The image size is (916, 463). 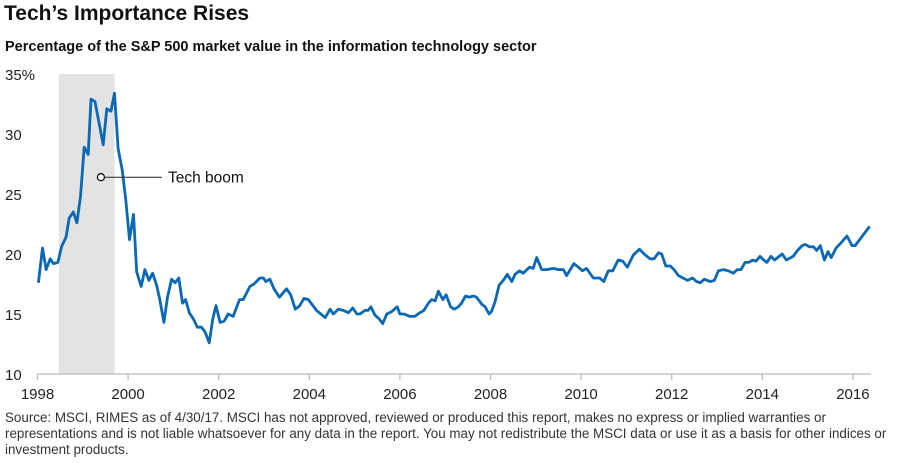 What do you see at coordinates (13, 315) in the screenshot?
I see `y-tick-label: 15` at bounding box center [13, 315].